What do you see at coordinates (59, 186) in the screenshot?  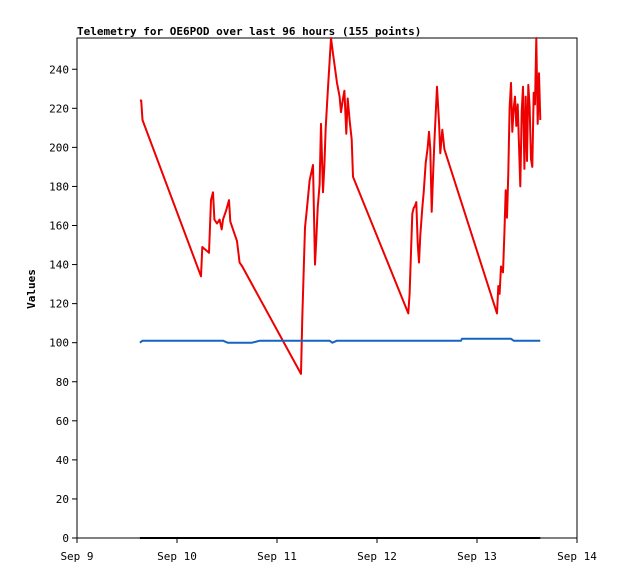 I see `y-tick-label: 180` at bounding box center [59, 186].